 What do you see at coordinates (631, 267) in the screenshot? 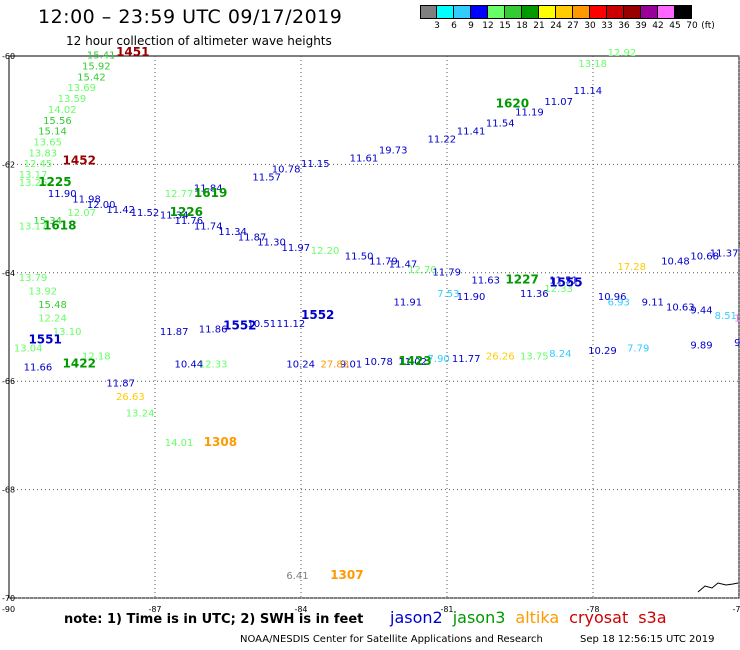
I see `wave-height-value: 17.28` at bounding box center [631, 267].